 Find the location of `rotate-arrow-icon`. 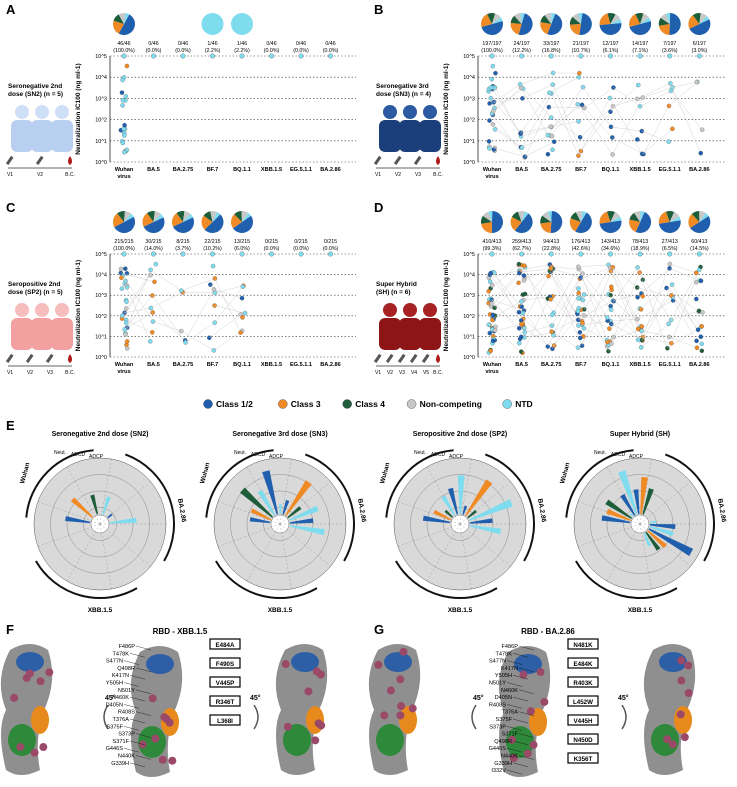

rotate-arrow-icon is located at coordinates (474, 717).